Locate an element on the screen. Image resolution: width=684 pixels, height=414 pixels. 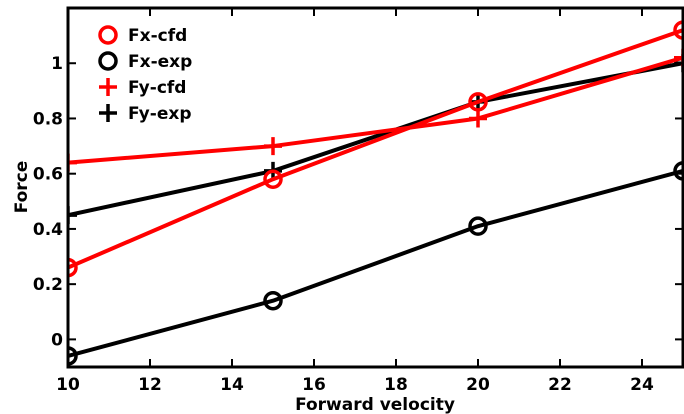
x-tick-label: 22 is located at coordinates (560, 385).